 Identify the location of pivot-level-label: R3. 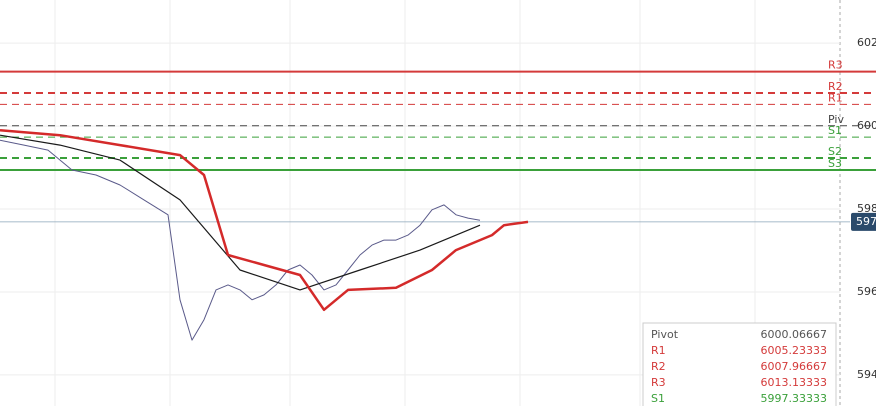
(835, 65).